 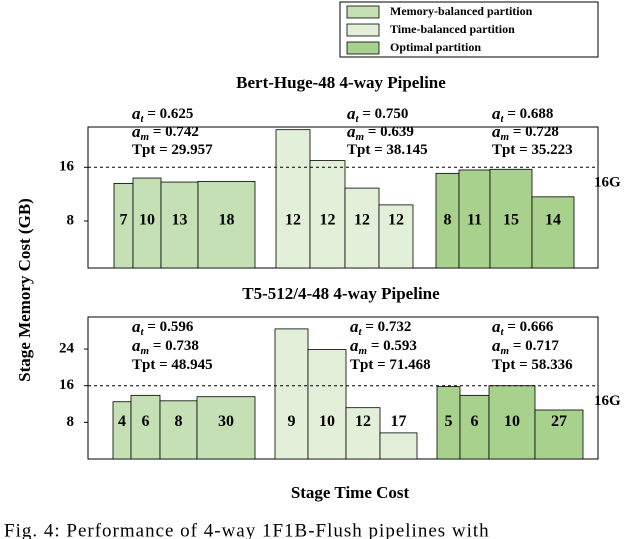 I want to click on stat-annotation: at = 0.596, so click(x=163, y=327).